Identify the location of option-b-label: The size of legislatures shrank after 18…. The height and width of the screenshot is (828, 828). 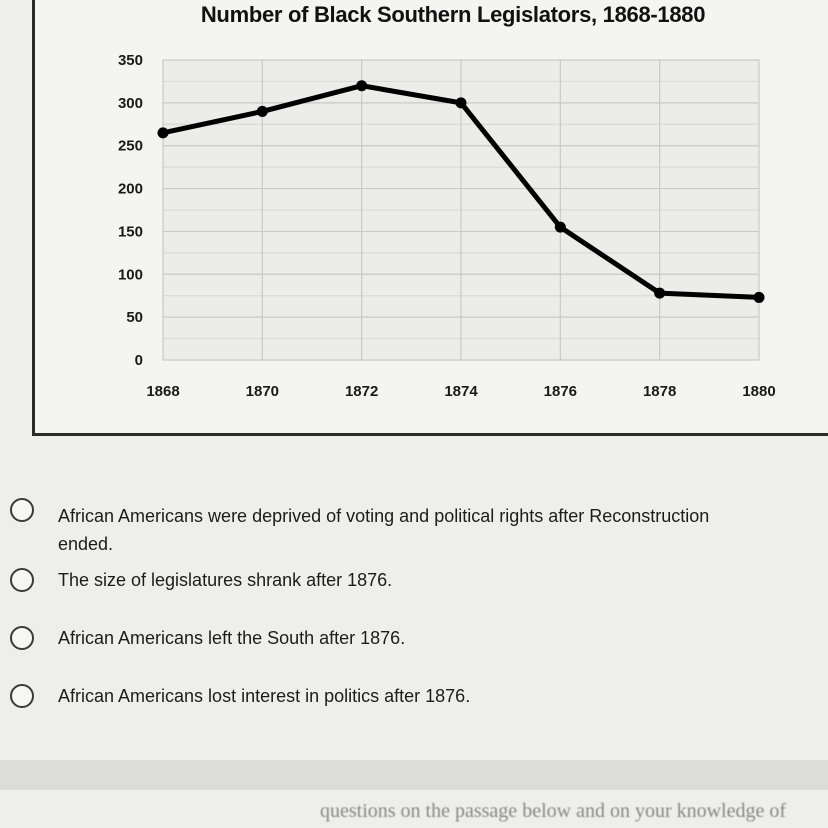
(225, 580).